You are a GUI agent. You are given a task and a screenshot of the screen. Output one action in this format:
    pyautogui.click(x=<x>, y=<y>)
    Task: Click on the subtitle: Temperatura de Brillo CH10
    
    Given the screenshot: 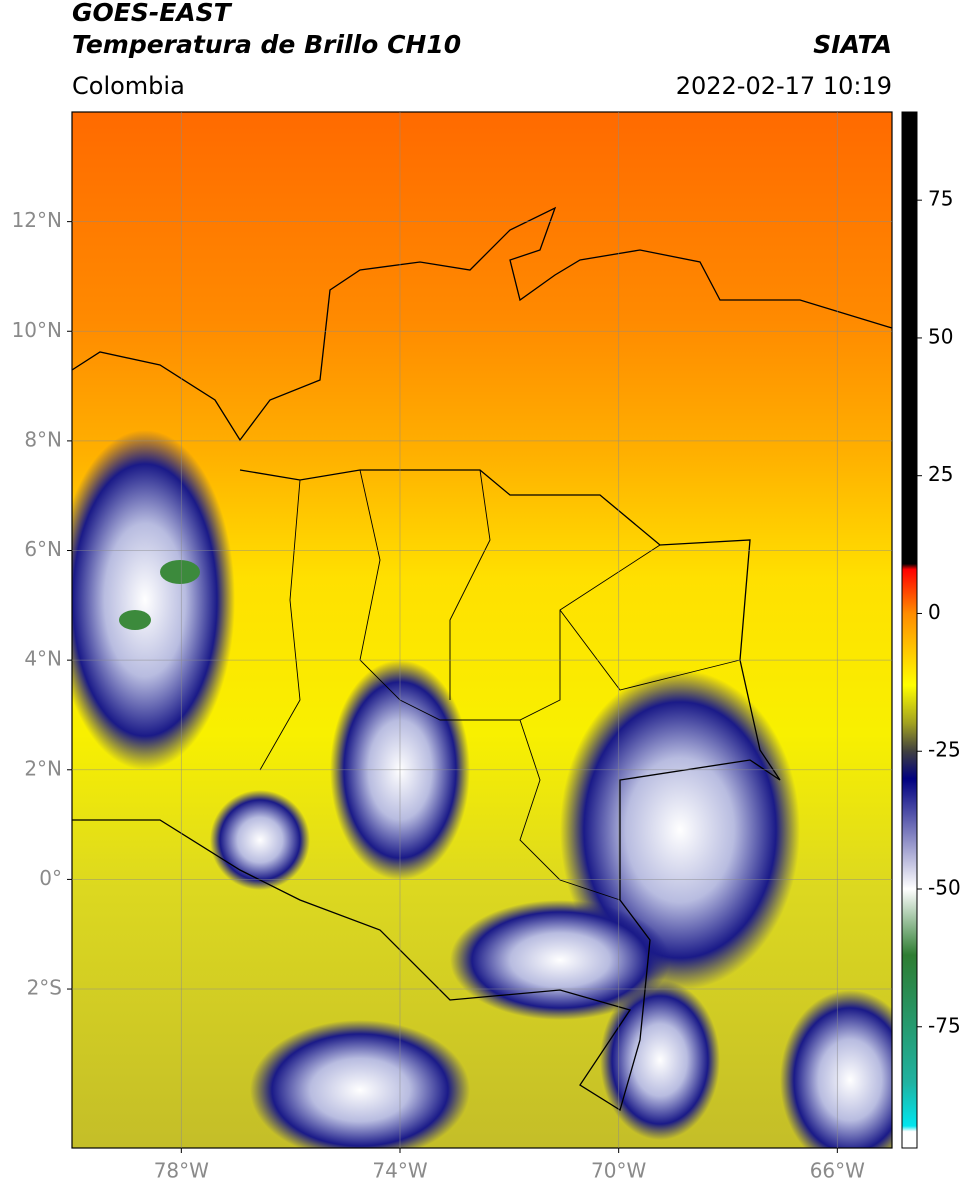 What is the action you would take?
    pyautogui.click(x=266, y=44)
    